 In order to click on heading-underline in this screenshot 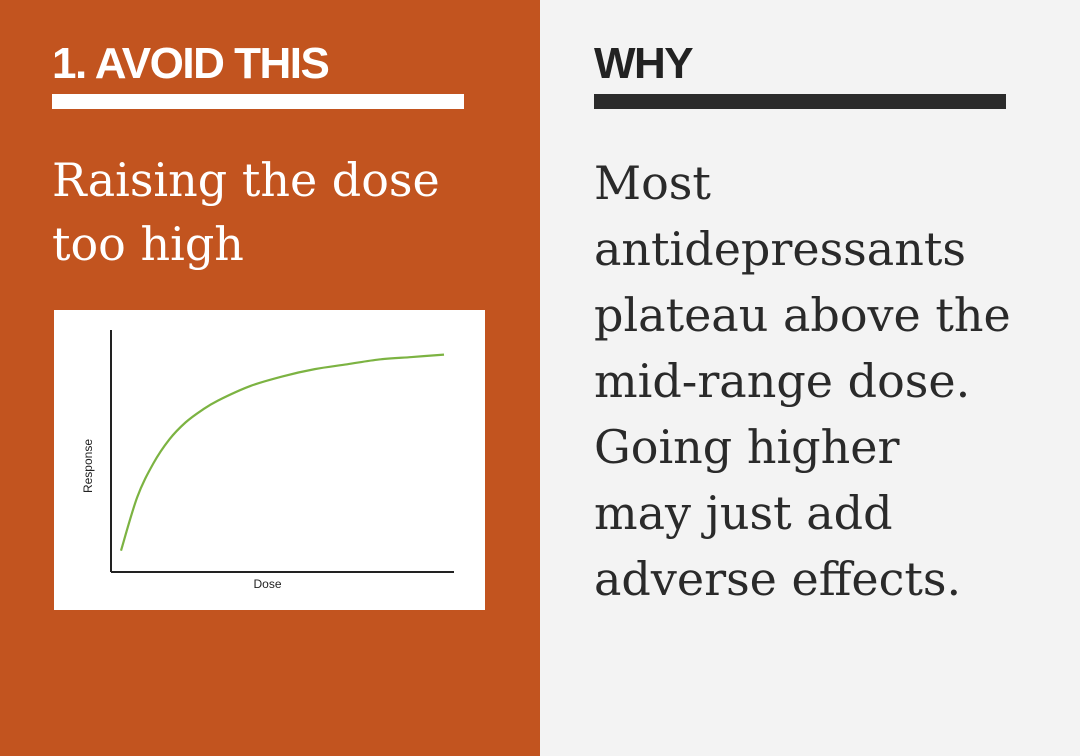, I will do `click(258, 101)`.